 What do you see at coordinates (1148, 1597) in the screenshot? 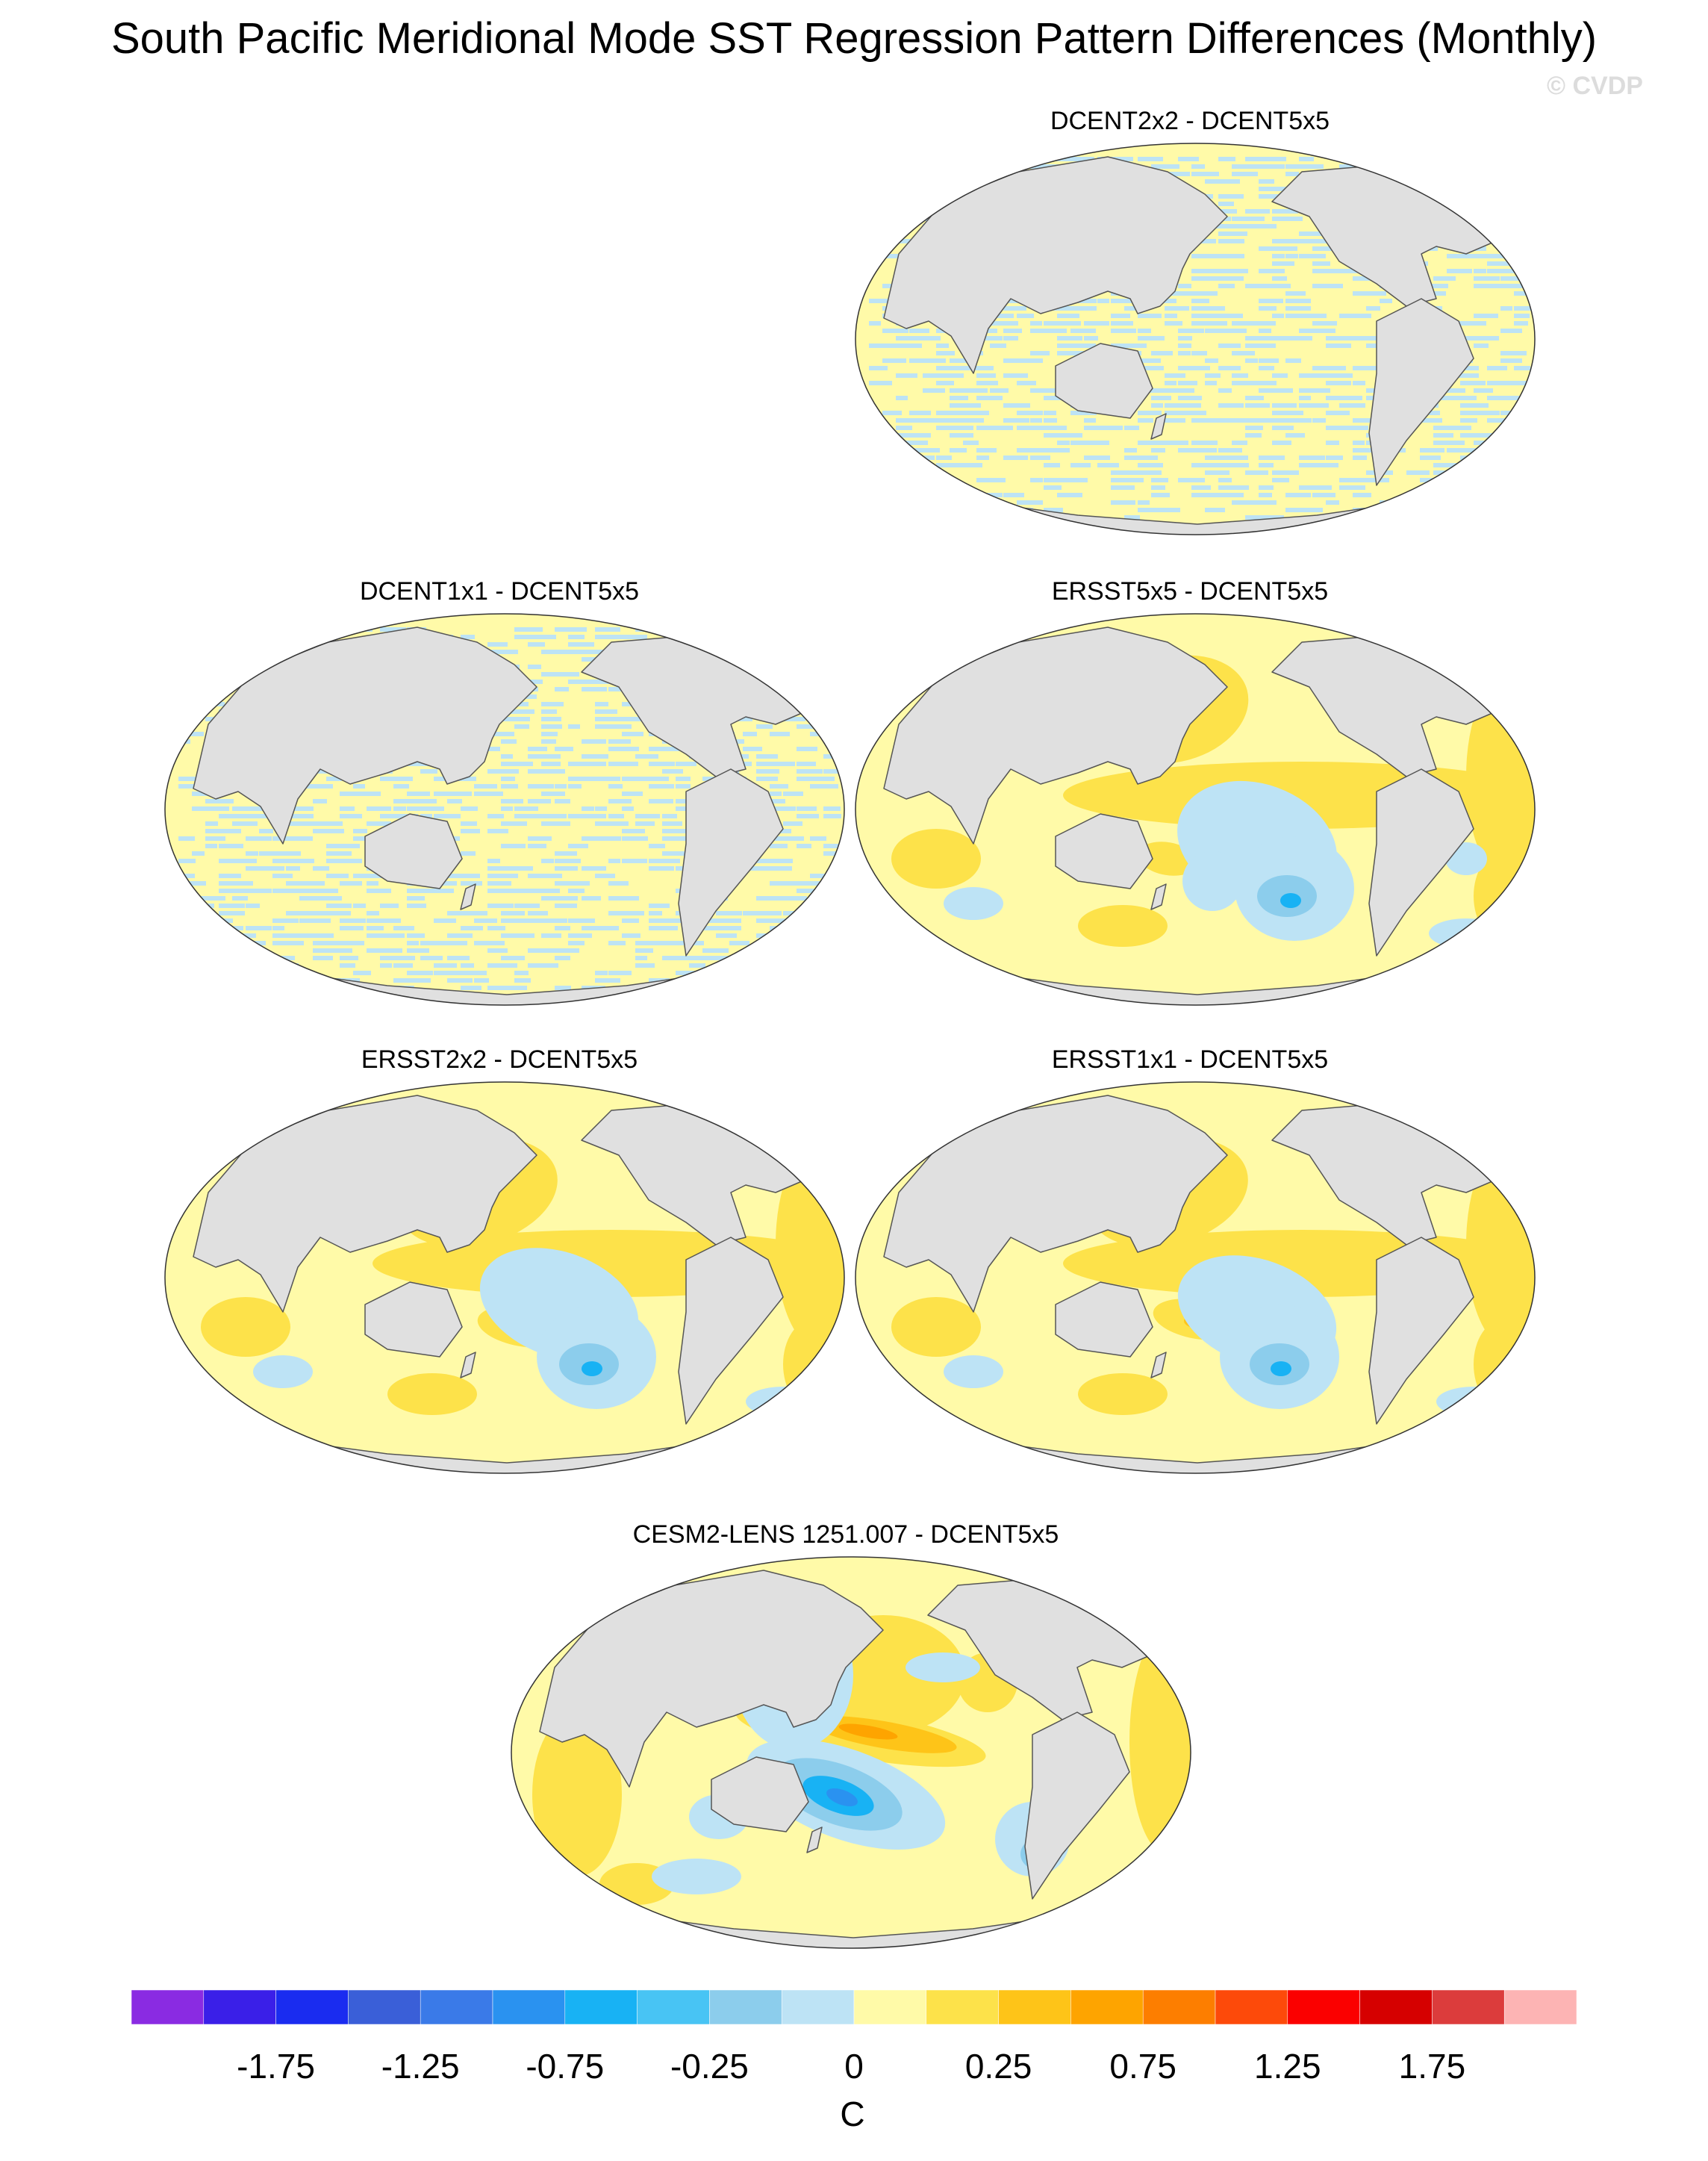
I see `panel-5-land-greenland` at bounding box center [1148, 1597].